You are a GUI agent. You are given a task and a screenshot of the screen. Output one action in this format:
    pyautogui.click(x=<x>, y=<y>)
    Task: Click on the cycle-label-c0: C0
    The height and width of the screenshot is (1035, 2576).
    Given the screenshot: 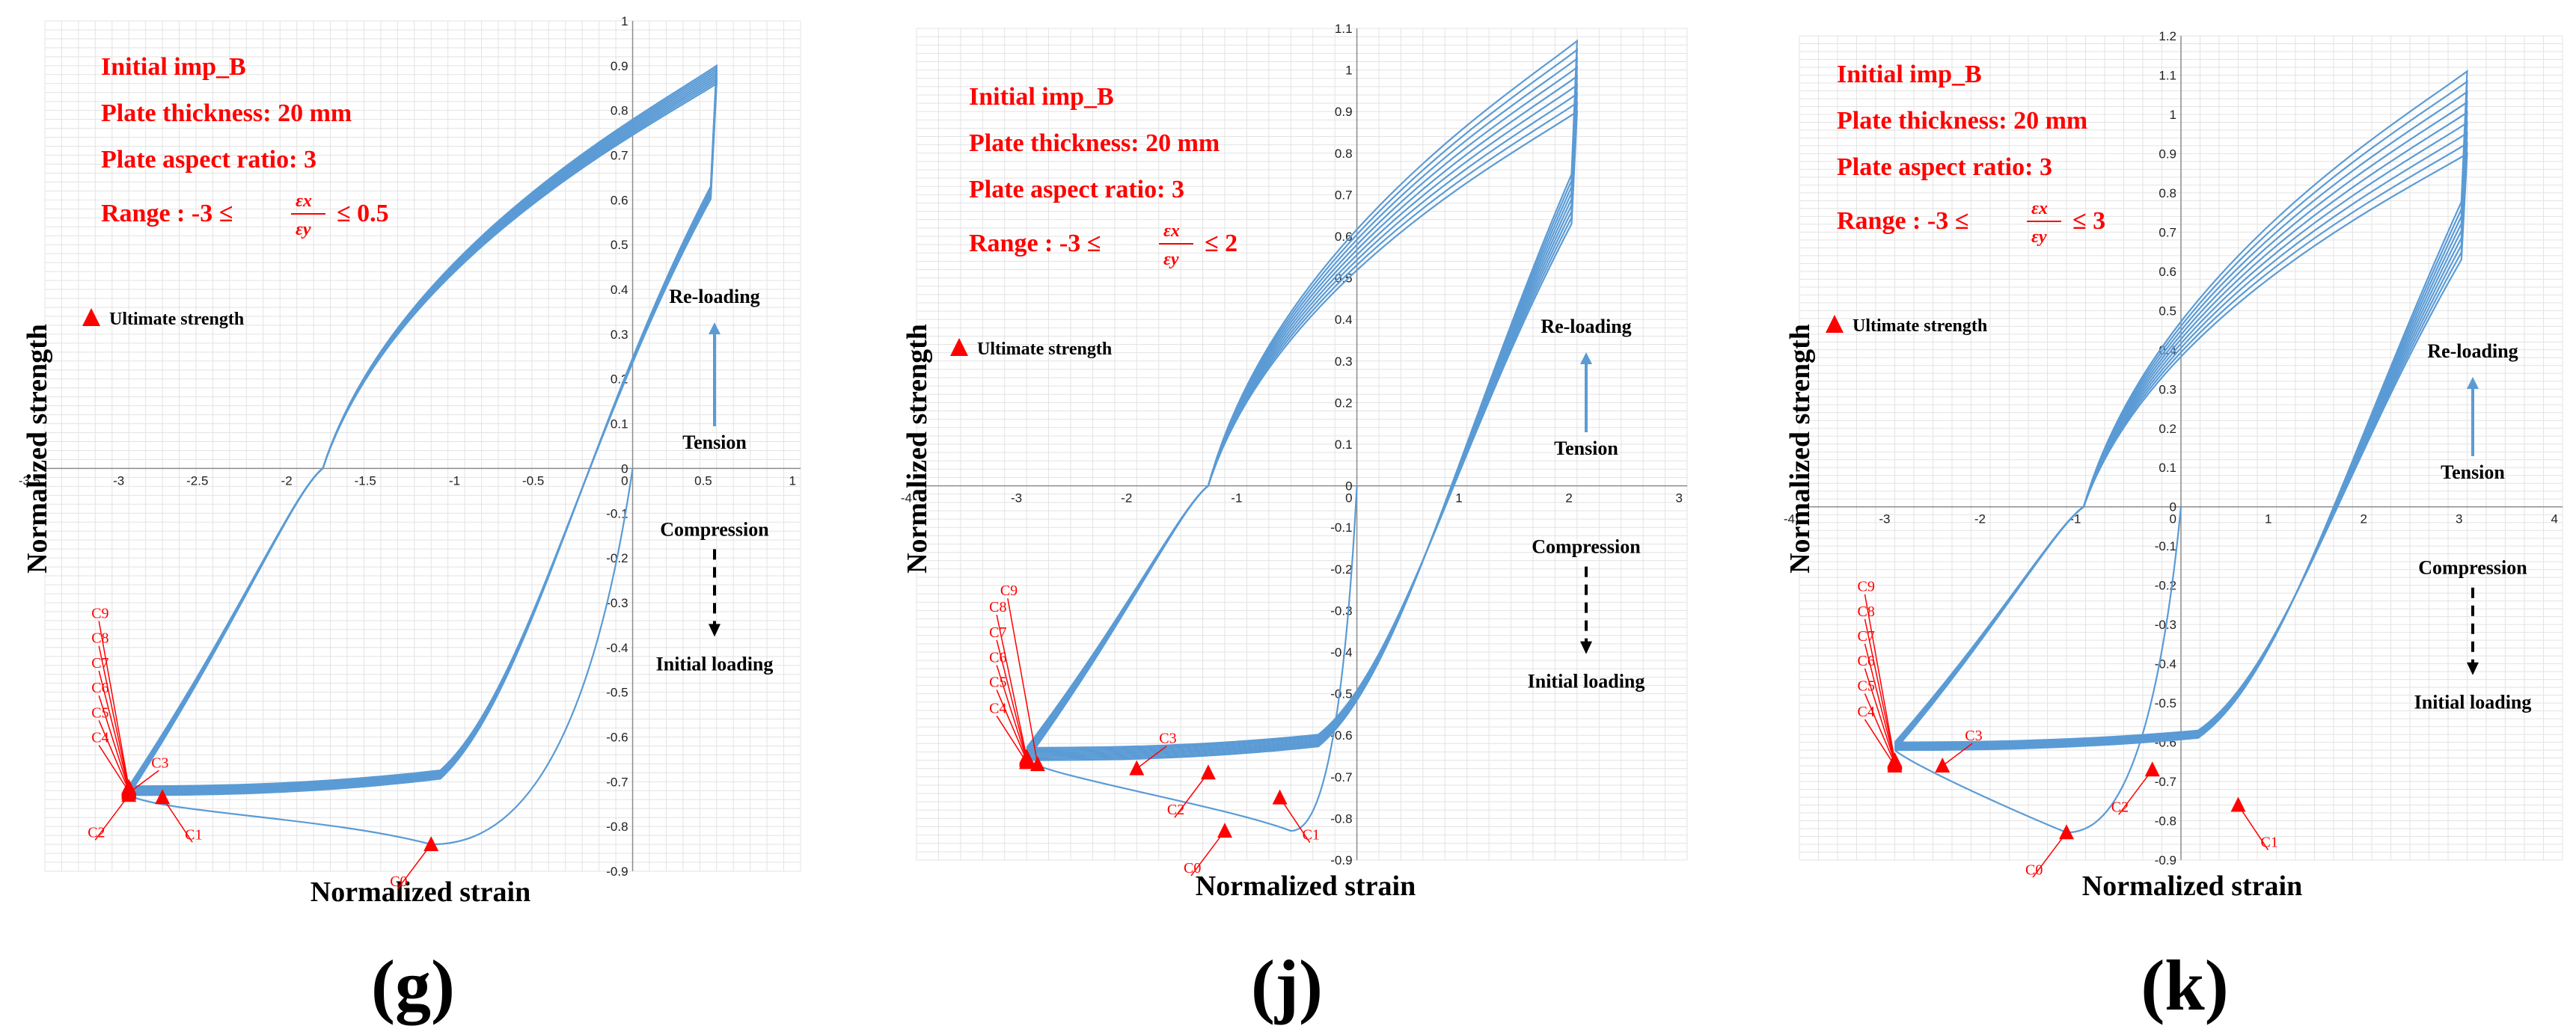 What is the action you would take?
    pyautogui.click(x=2034, y=870)
    